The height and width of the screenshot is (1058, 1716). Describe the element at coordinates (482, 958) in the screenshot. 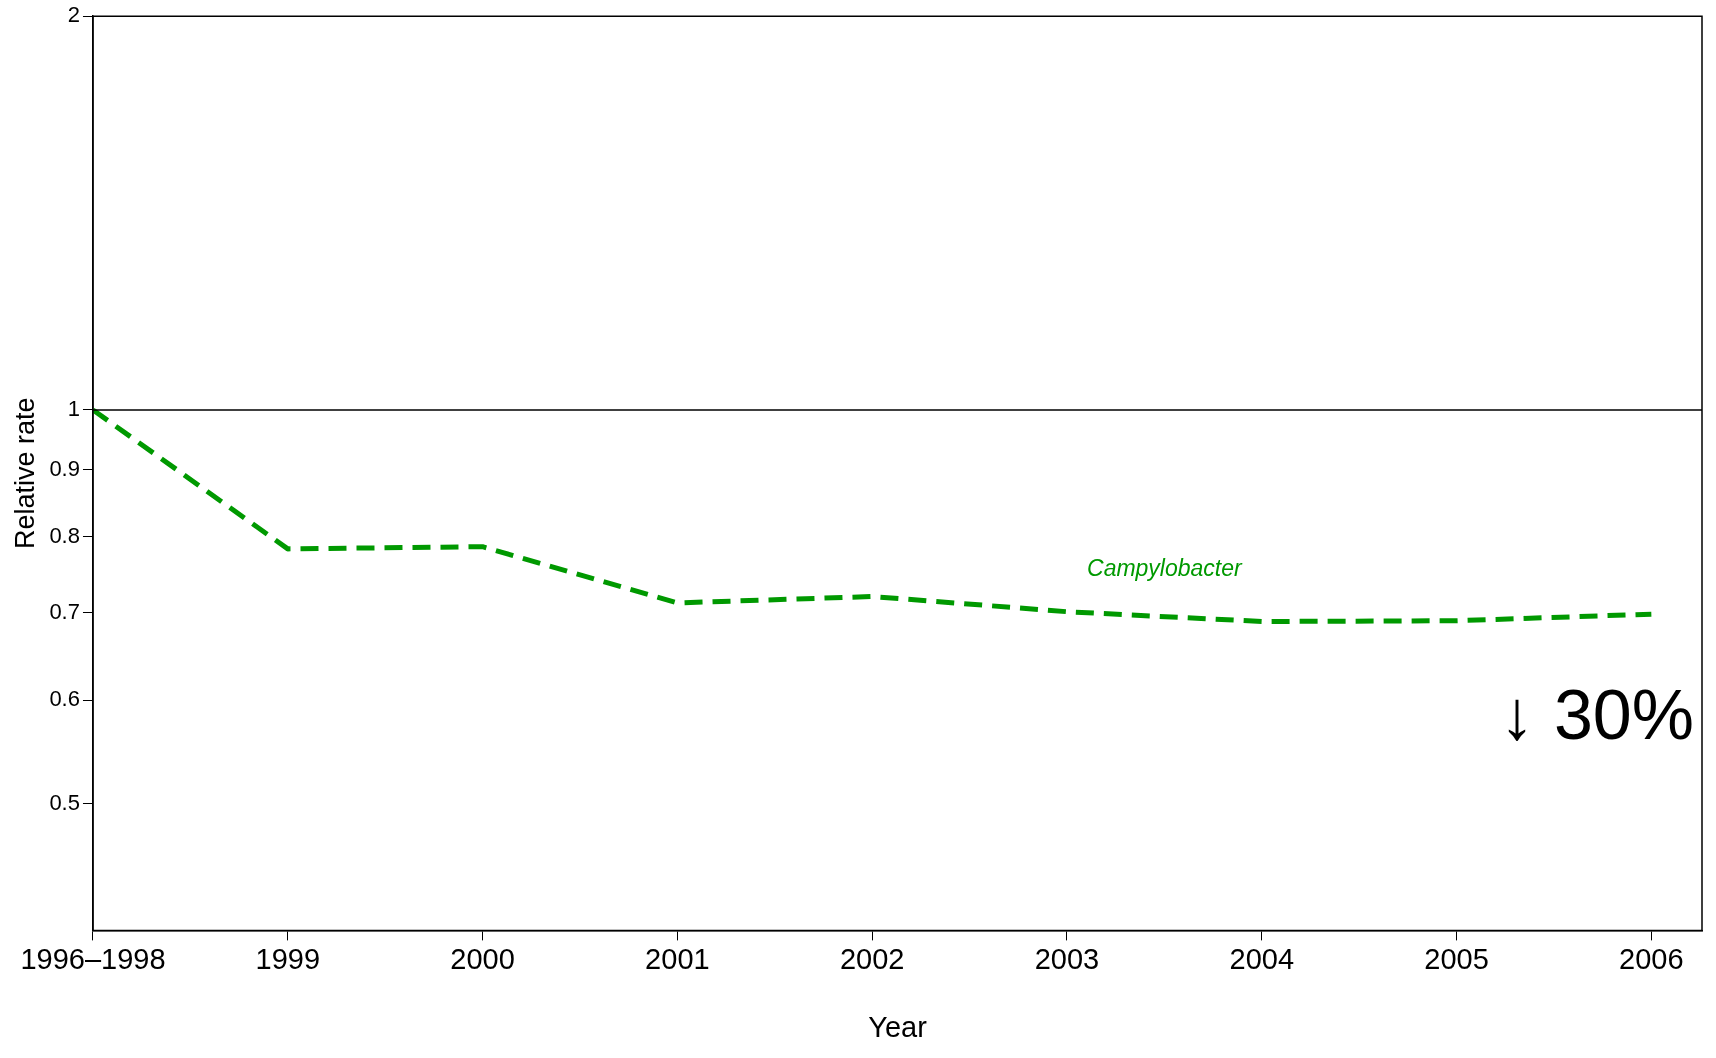

I see `x-tick-label: 2000` at that location.